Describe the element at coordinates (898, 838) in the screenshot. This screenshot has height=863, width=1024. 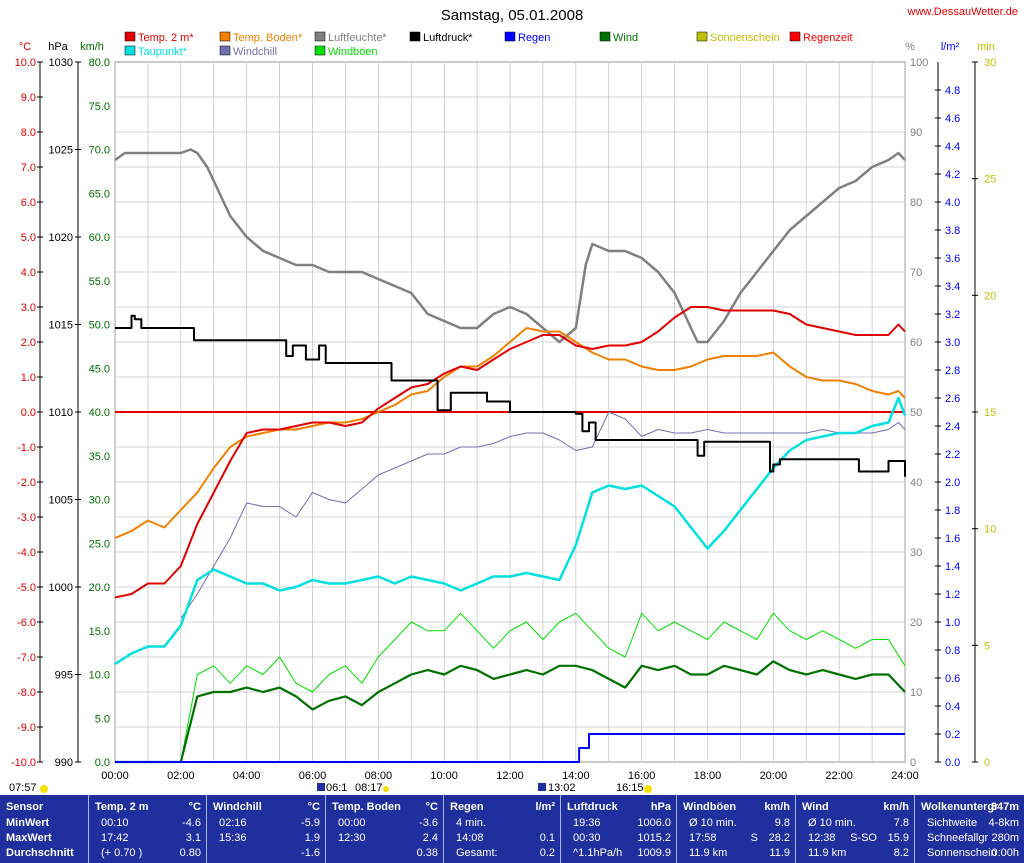
I see `stats-cell-value: 15.9` at that location.